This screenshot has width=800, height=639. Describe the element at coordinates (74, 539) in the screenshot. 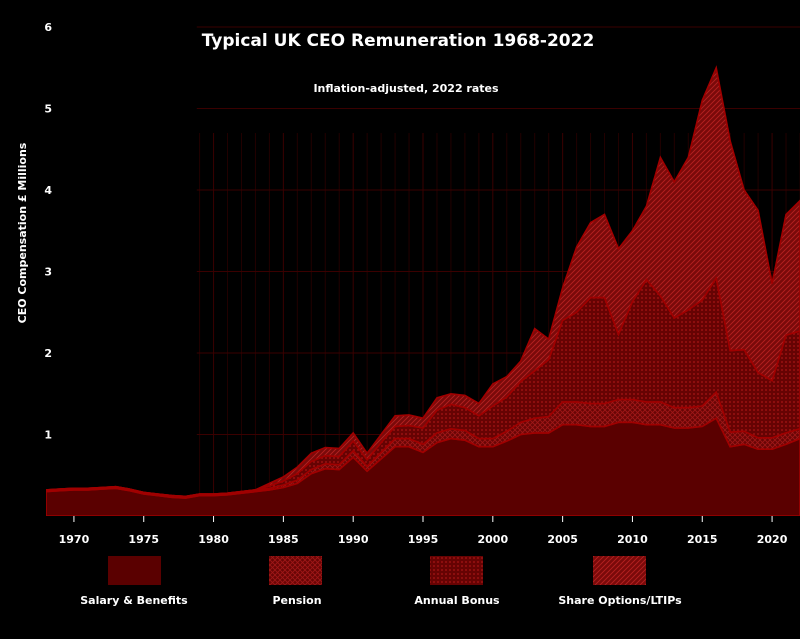

I see `x-tick-label: 1970` at that location.